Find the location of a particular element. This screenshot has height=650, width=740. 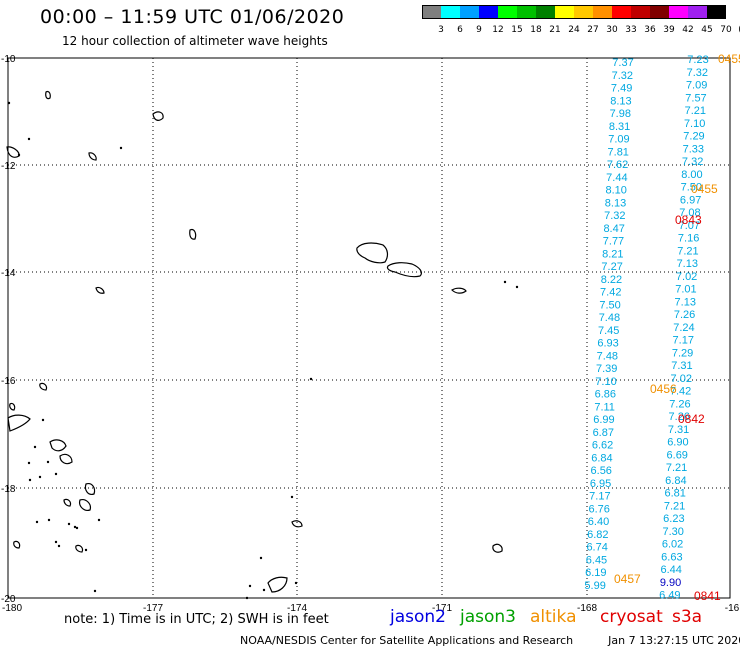

wave-height-value: 7.57 is located at coordinates (695, 98).